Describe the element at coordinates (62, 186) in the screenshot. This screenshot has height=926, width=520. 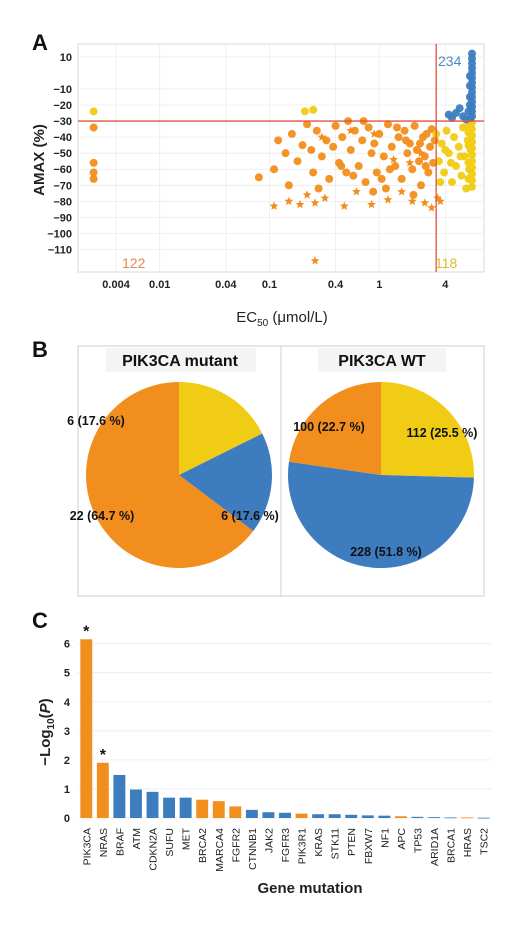
I see `scatter-y-tick-label: −70` at that location.